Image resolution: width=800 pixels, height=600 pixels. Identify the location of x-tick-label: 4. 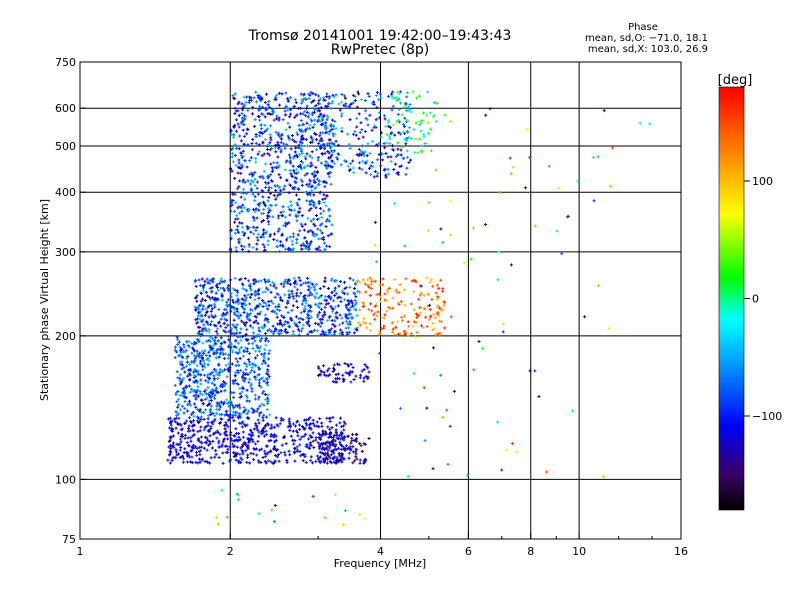
(380, 551).